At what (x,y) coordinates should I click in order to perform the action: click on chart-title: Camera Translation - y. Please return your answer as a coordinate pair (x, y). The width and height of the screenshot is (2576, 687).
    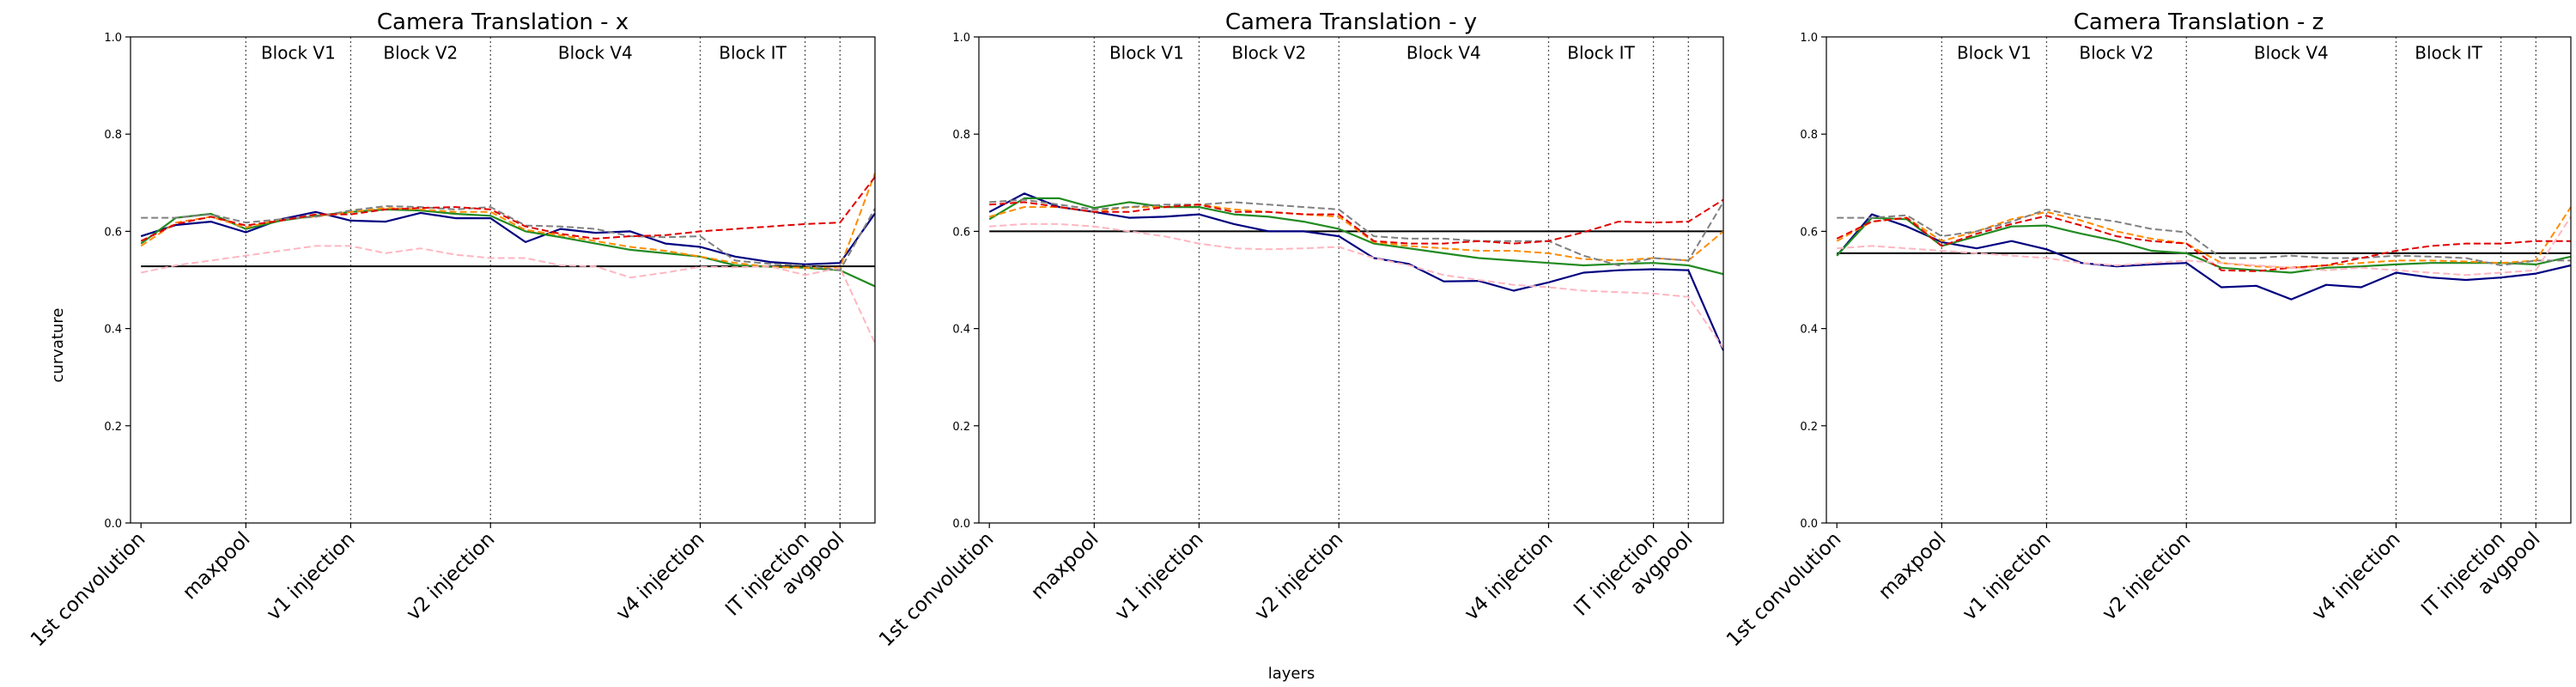
    Looking at the image, I should click on (1351, 22).